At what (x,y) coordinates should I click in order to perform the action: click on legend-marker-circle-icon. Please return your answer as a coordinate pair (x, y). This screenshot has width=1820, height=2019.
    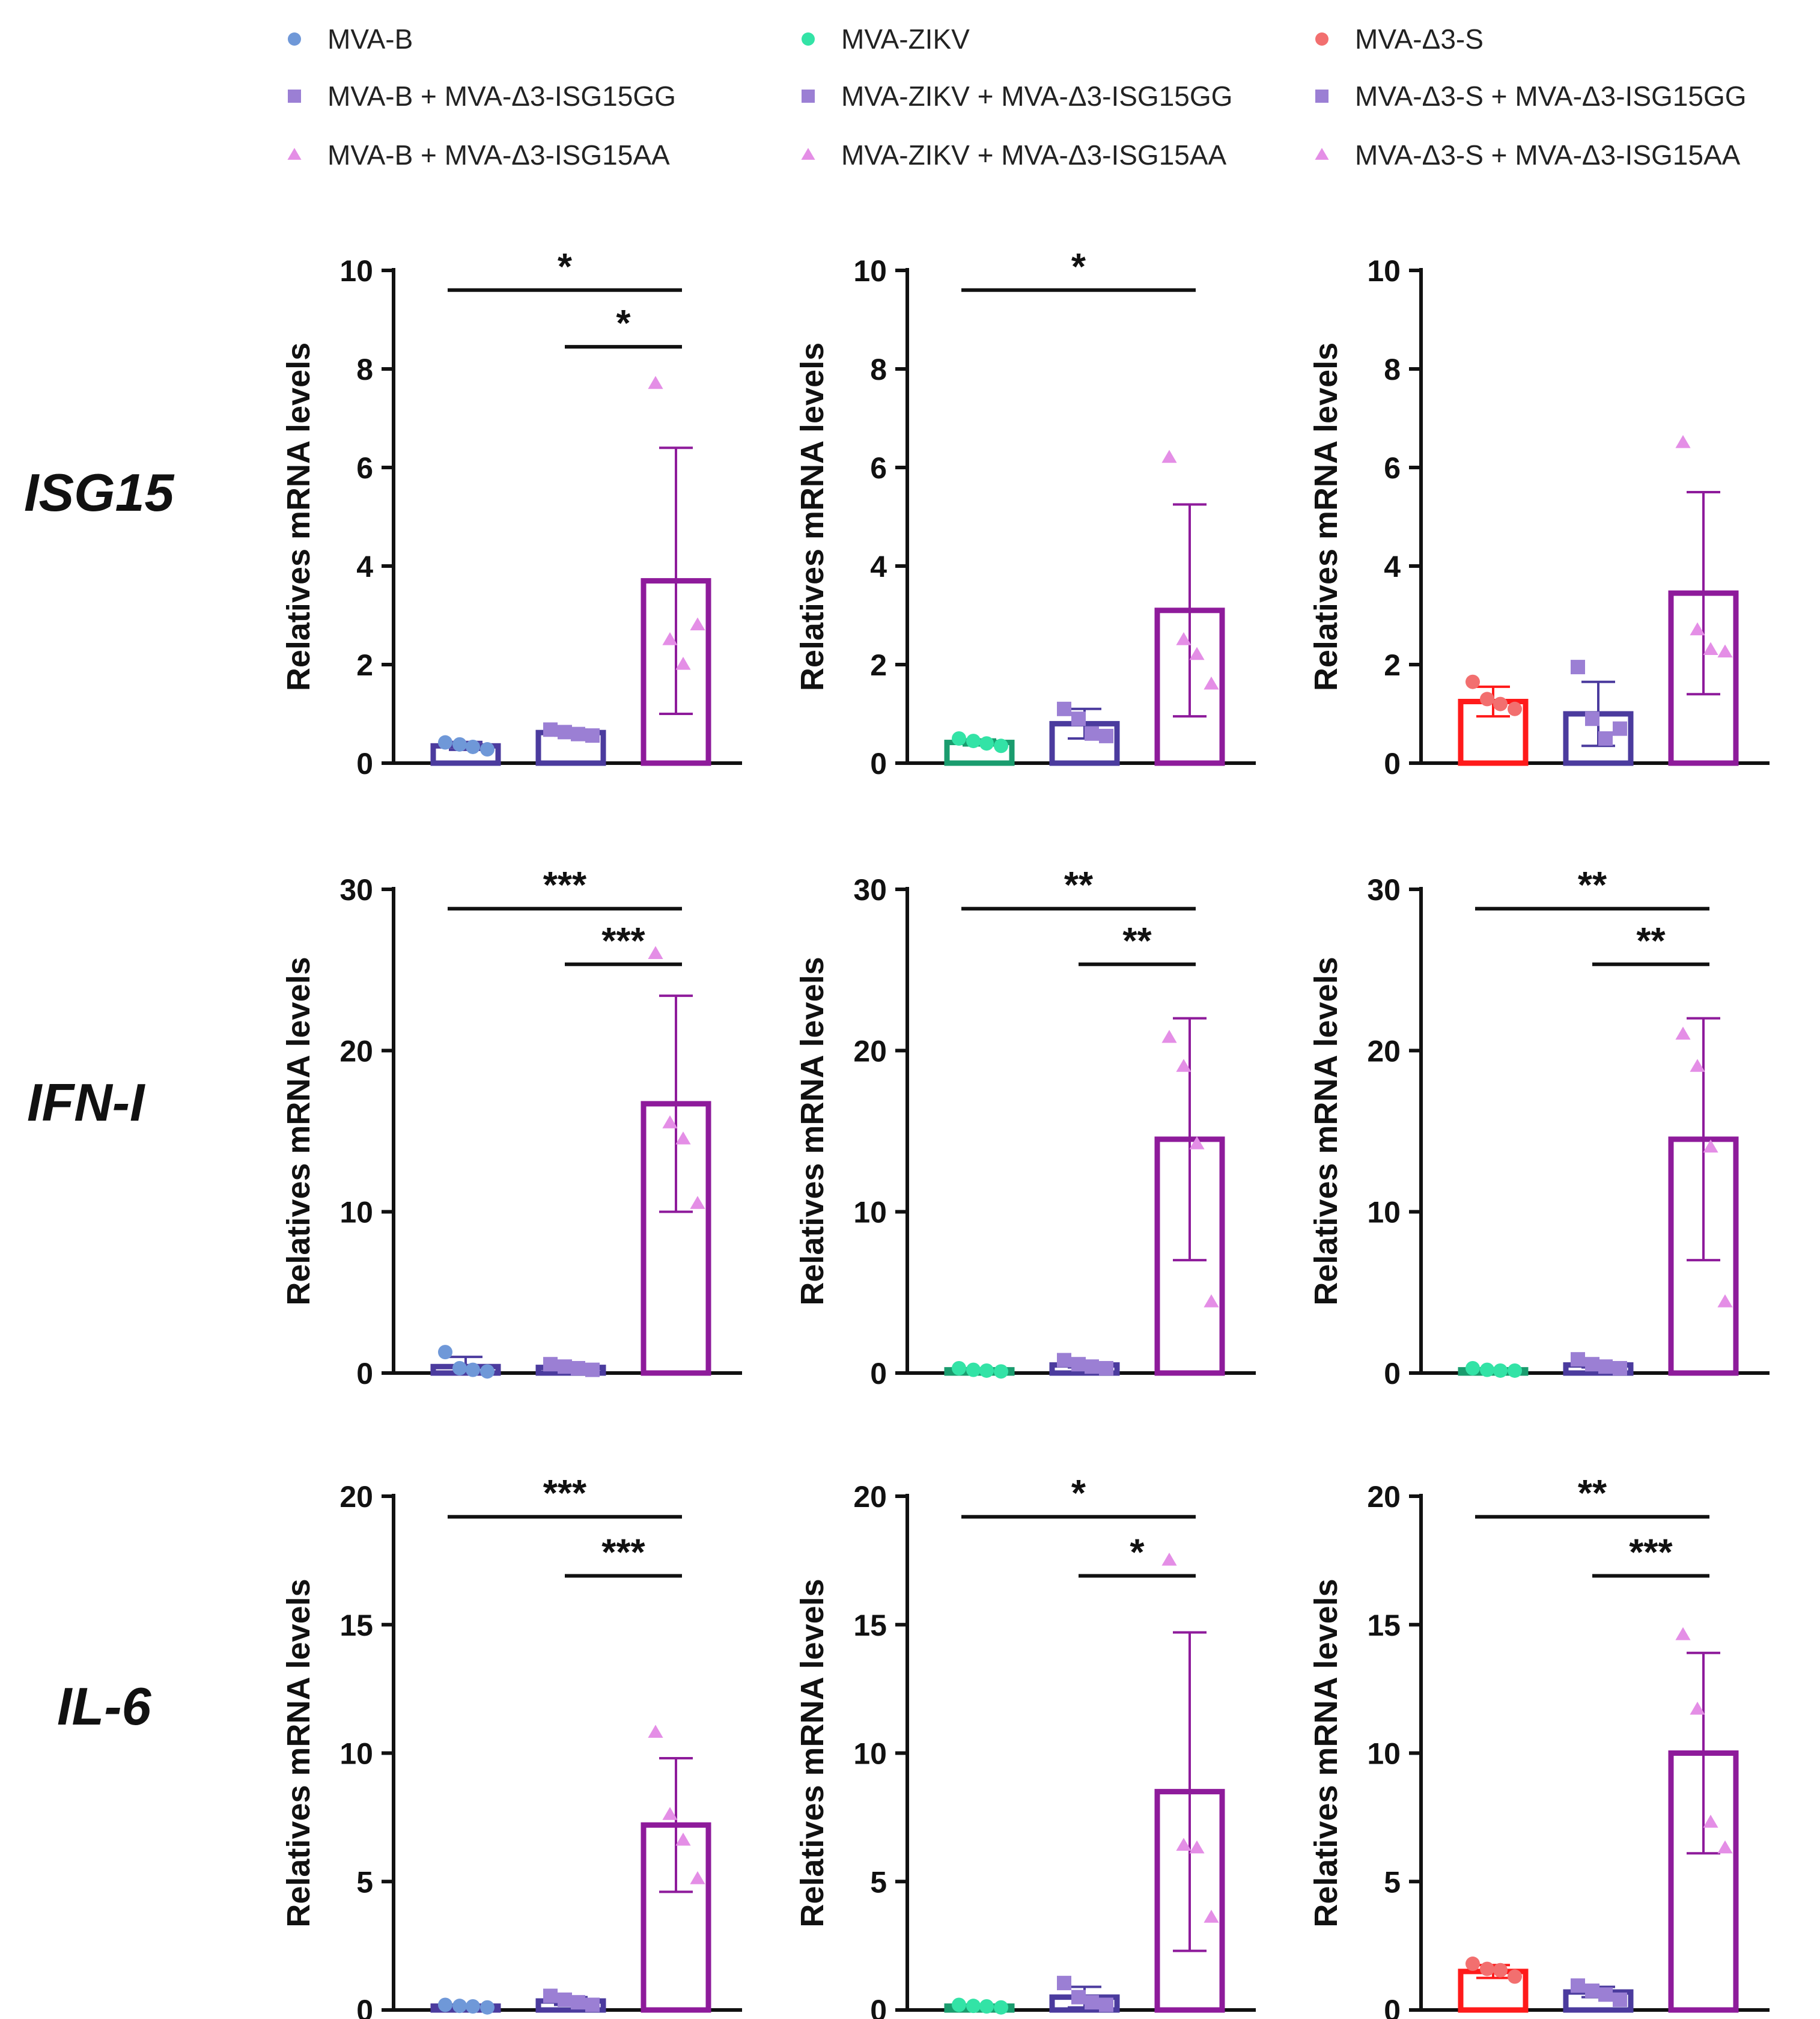
    Looking at the image, I should click on (809, 39).